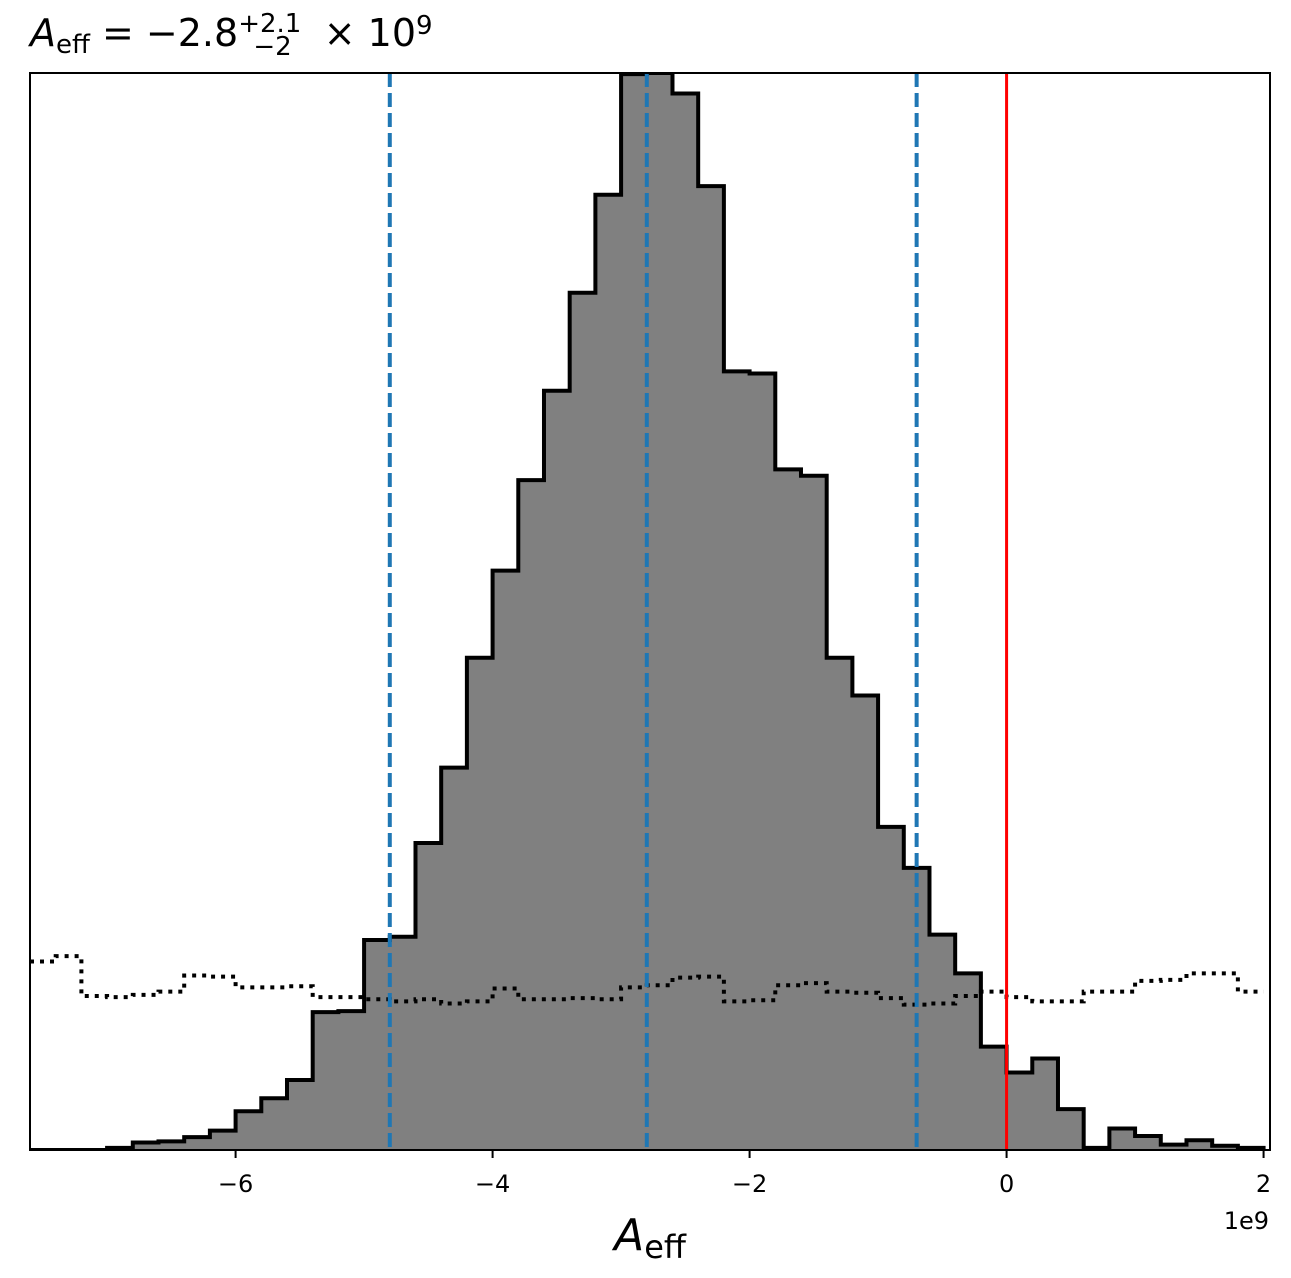  Describe the element at coordinates (235, 1184) in the screenshot. I see `x-tick-label: −6` at that location.